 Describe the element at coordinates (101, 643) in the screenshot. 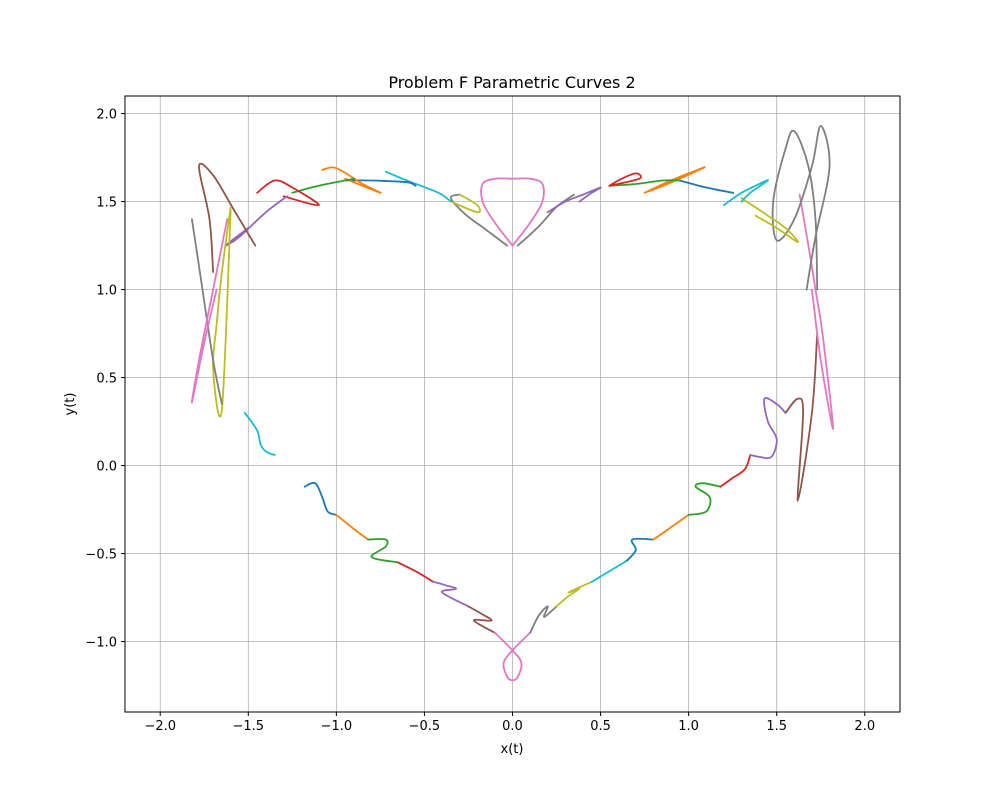

I see `y-tick-label: −1.0` at that location.